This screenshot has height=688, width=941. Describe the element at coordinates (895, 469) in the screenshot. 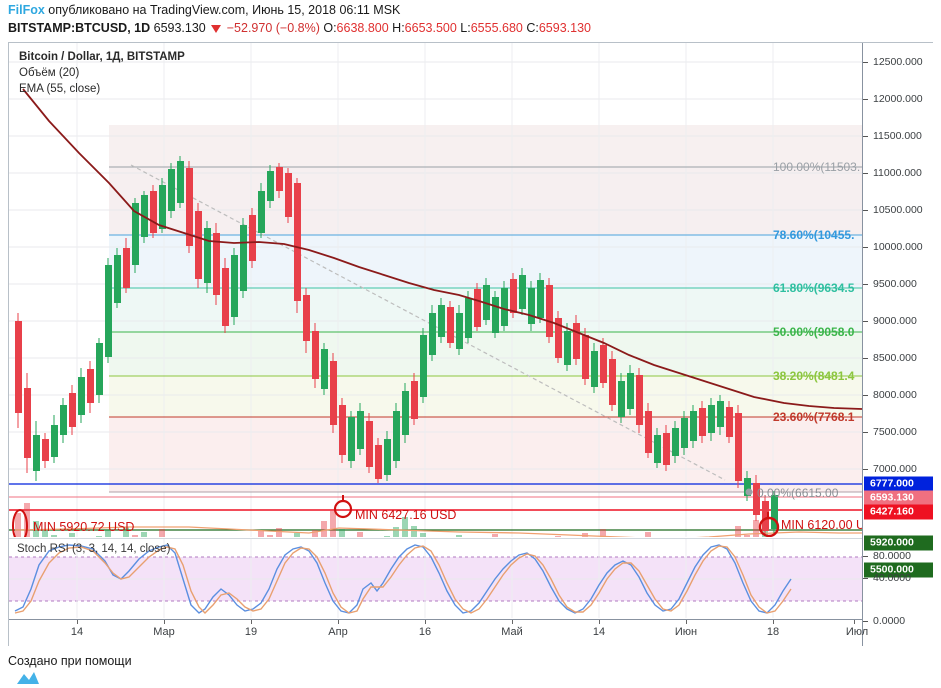

I see `price-tick-7000: 7000.000` at that location.